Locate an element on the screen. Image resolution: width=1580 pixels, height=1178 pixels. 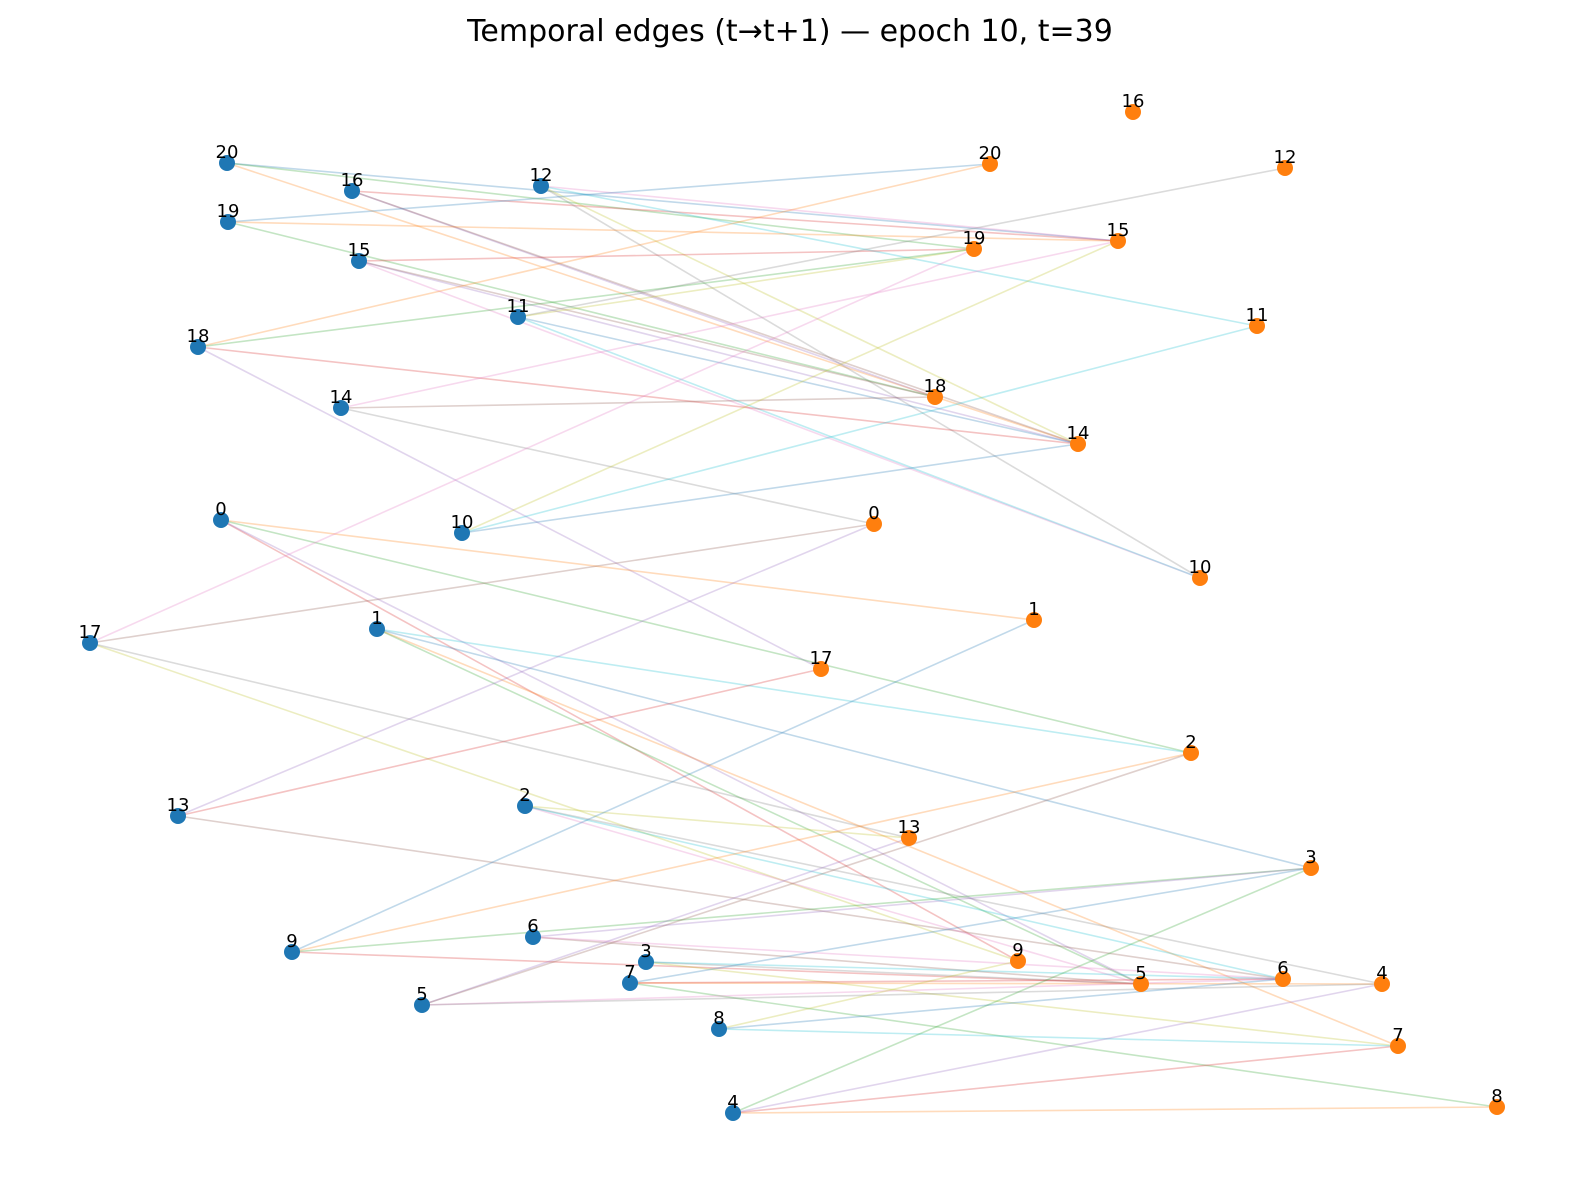
source-node-label-17: 17 is located at coordinates (90, 632).